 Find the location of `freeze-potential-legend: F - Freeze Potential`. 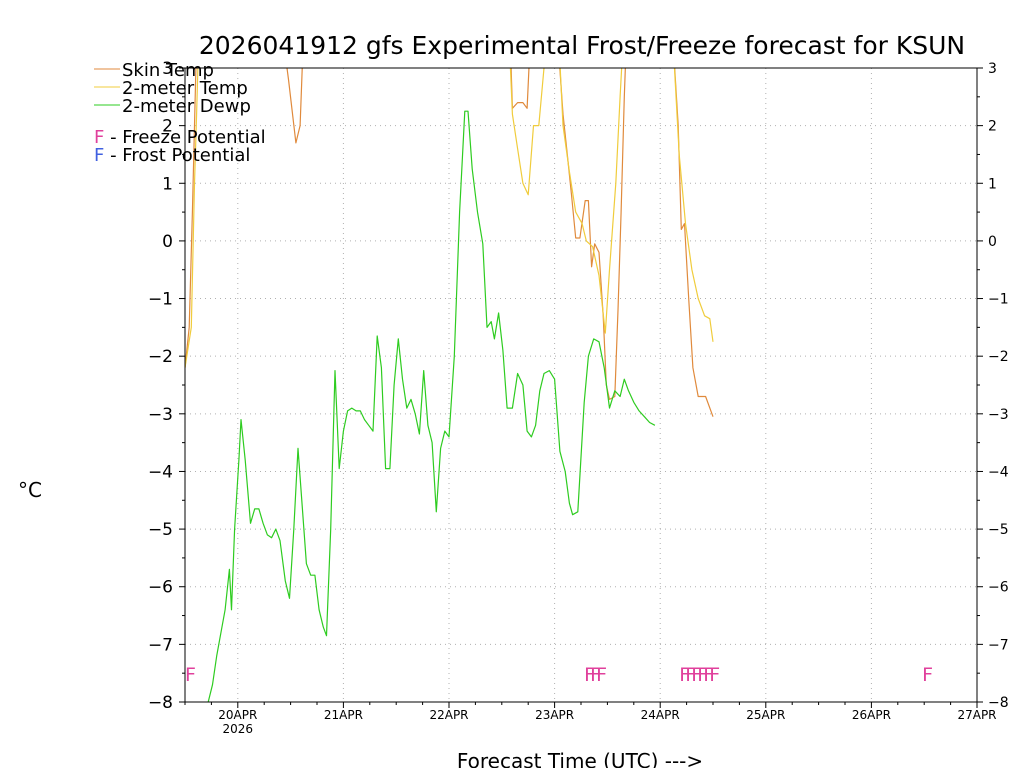

freeze-potential-legend: F - Freeze Potential is located at coordinates (180, 137).